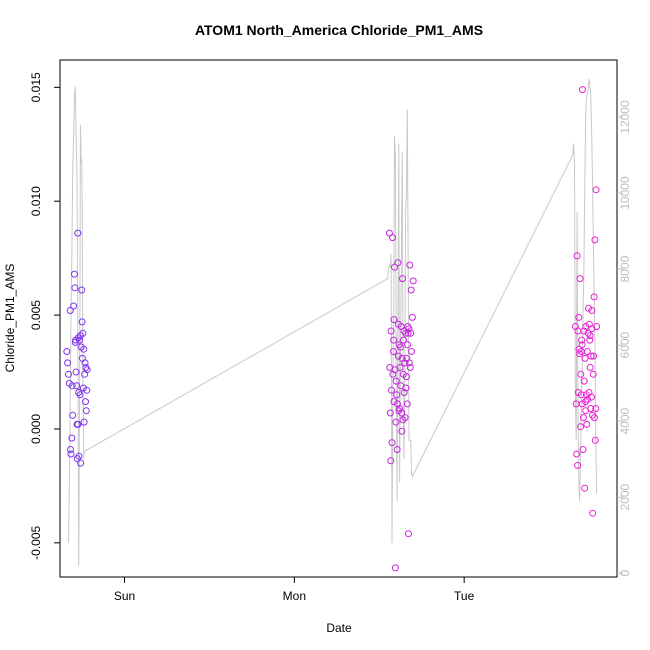  What do you see at coordinates (625, 268) in the screenshot?
I see `y2-tick-label: 8000` at bounding box center [625, 268].